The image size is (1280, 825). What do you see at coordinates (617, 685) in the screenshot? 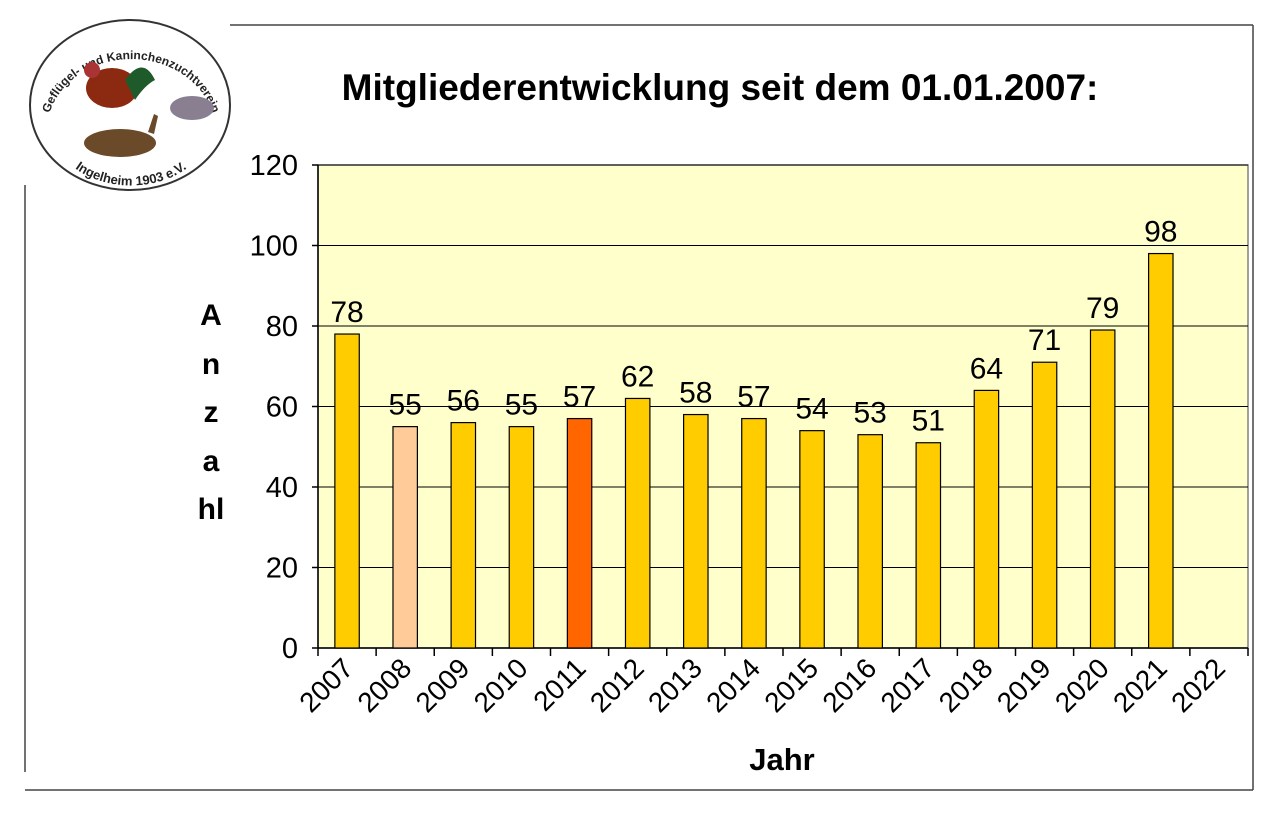
I see `x-tick-label: 2012` at bounding box center [617, 685].